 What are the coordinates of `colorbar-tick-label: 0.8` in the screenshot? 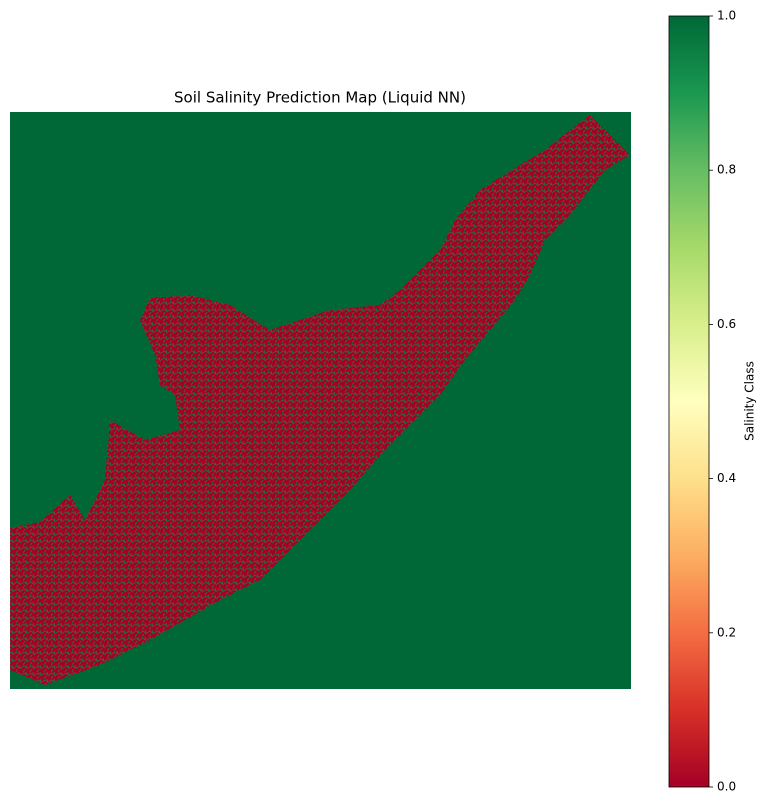 It's located at (726, 170).